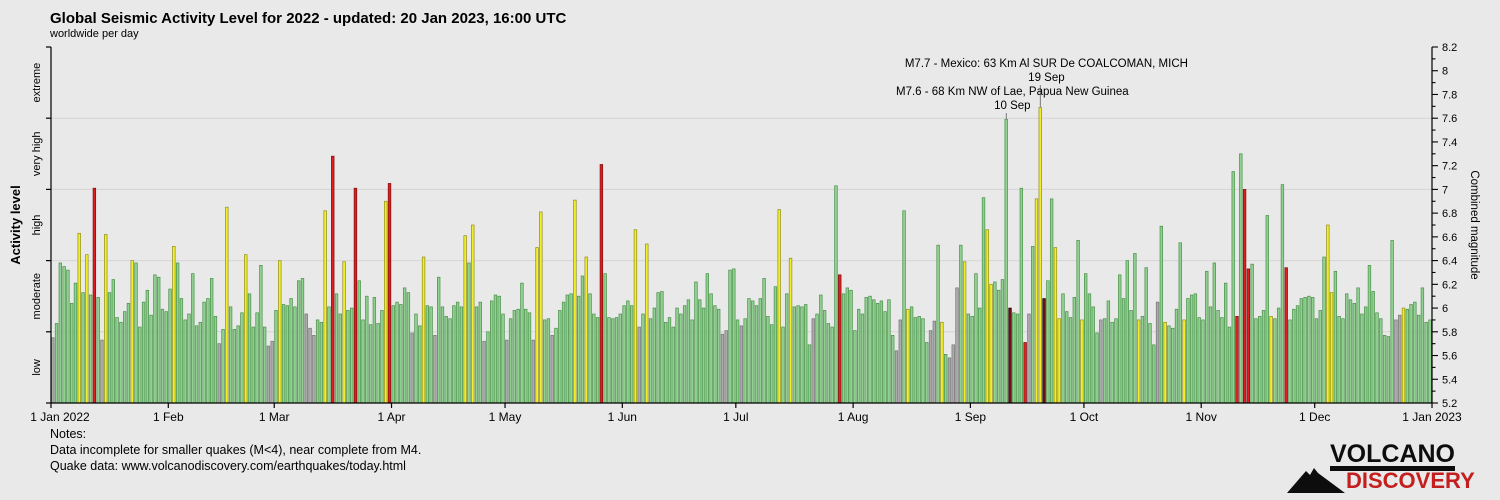 Image resolution: width=1500 pixels, height=500 pixels. I want to click on y-right-tick-label: 7.2, so click(1449, 167).